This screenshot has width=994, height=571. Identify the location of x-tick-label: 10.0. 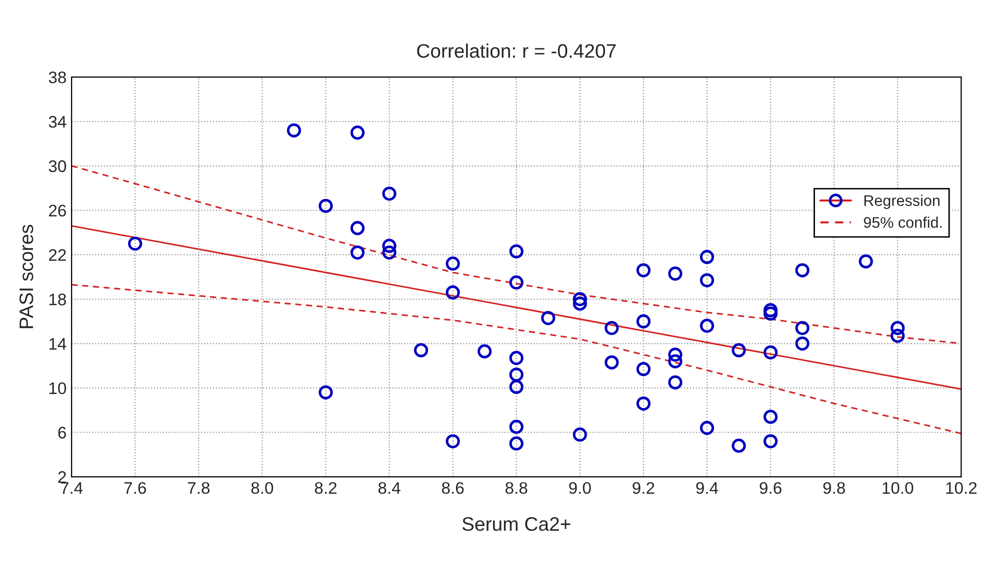
(898, 488).